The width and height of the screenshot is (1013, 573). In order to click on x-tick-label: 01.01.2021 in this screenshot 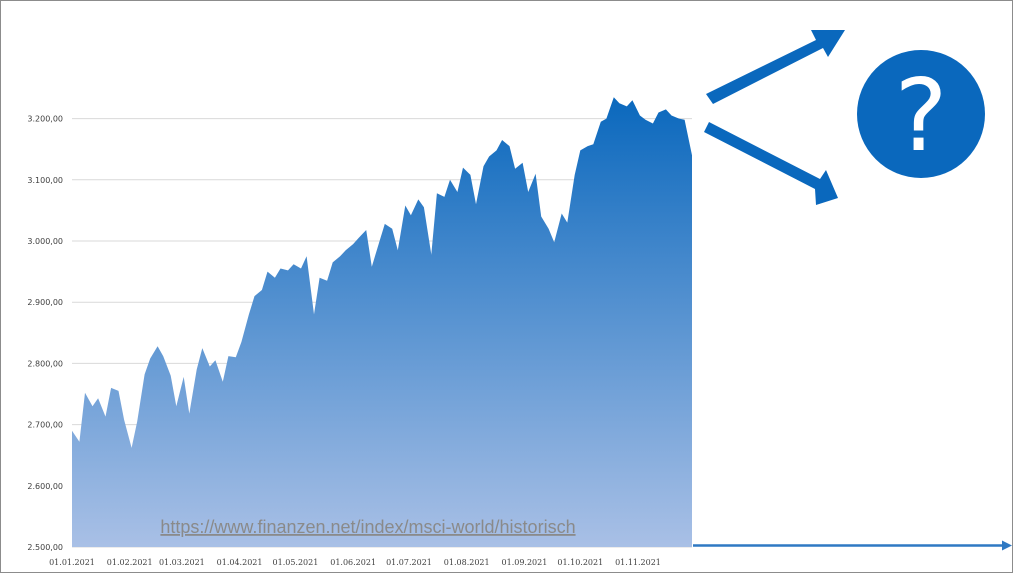, I will do `click(72, 562)`.